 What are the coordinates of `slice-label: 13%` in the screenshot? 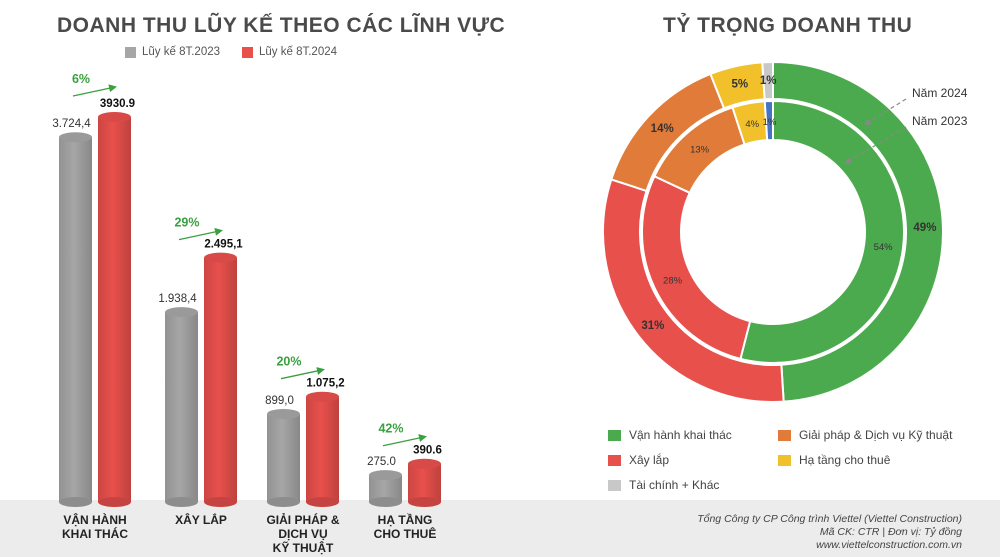 It's located at (700, 150).